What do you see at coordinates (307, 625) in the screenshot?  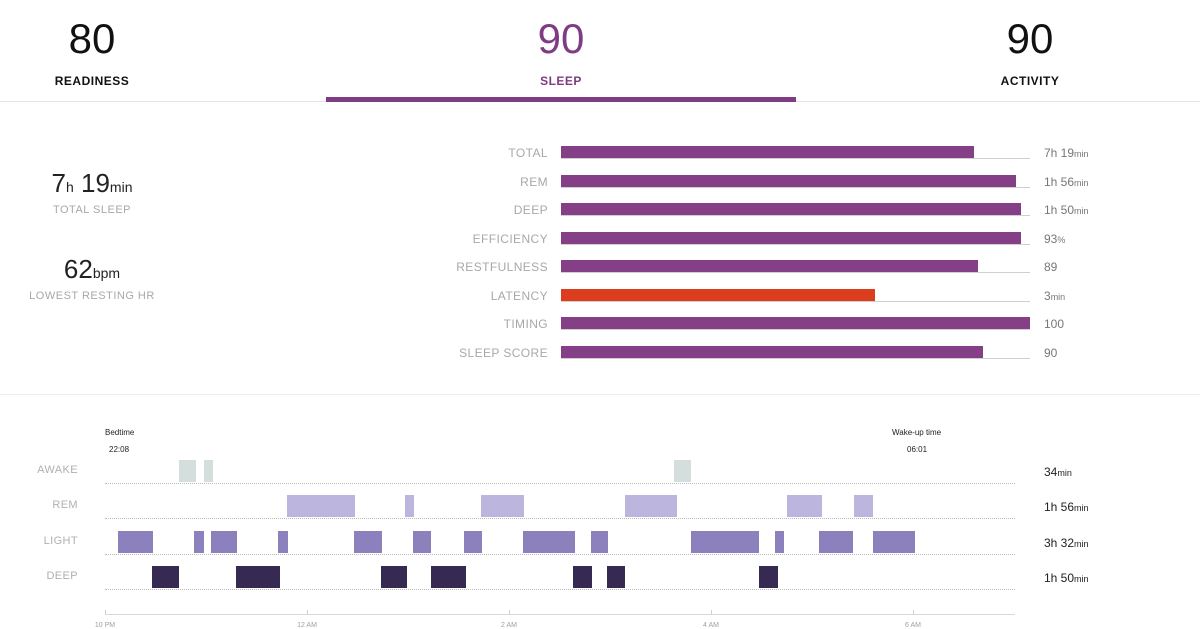 I see `axis-tick-label: 12 AM` at bounding box center [307, 625].